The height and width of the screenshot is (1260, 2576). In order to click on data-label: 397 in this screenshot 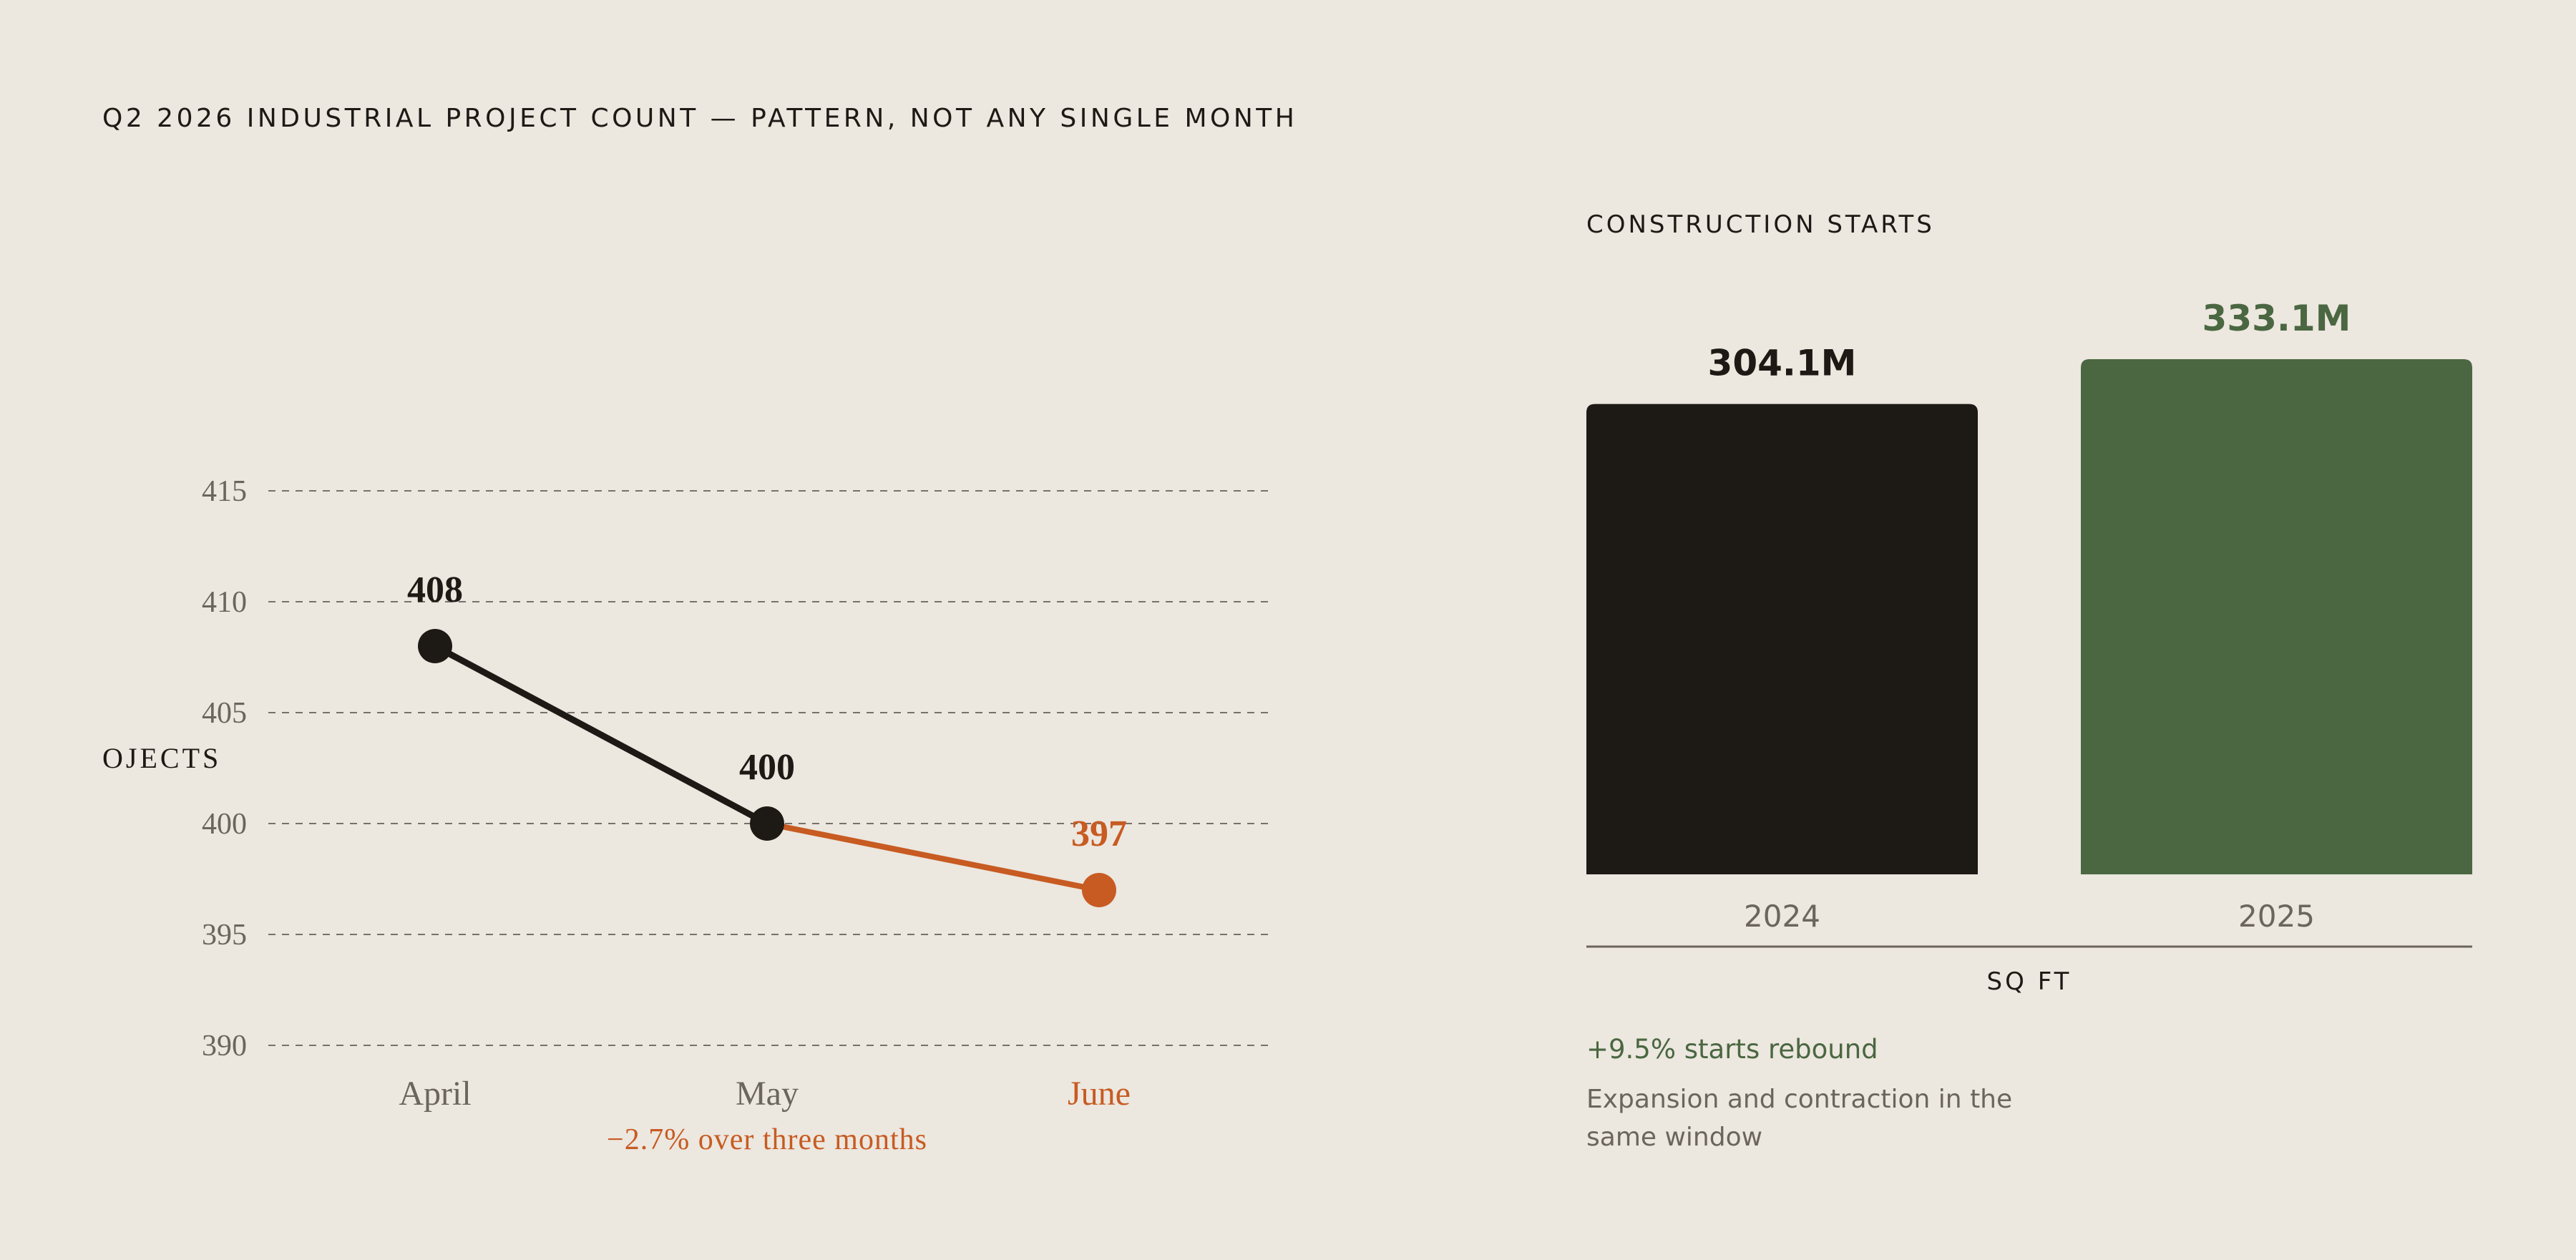, I will do `click(1099, 834)`.